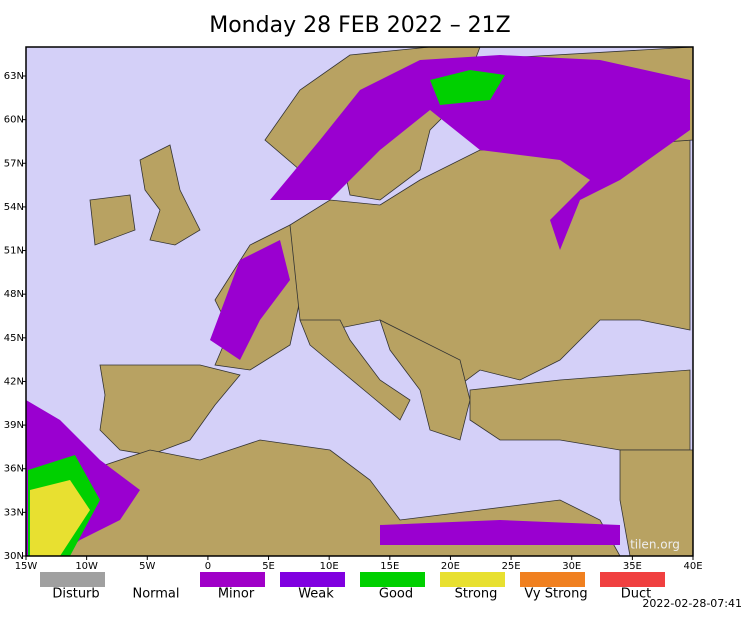 This screenshot has width=750, height=618. Describe the element at coordinates (14, 163) in the screenshot. I see `lat-label: 57N` at that location.